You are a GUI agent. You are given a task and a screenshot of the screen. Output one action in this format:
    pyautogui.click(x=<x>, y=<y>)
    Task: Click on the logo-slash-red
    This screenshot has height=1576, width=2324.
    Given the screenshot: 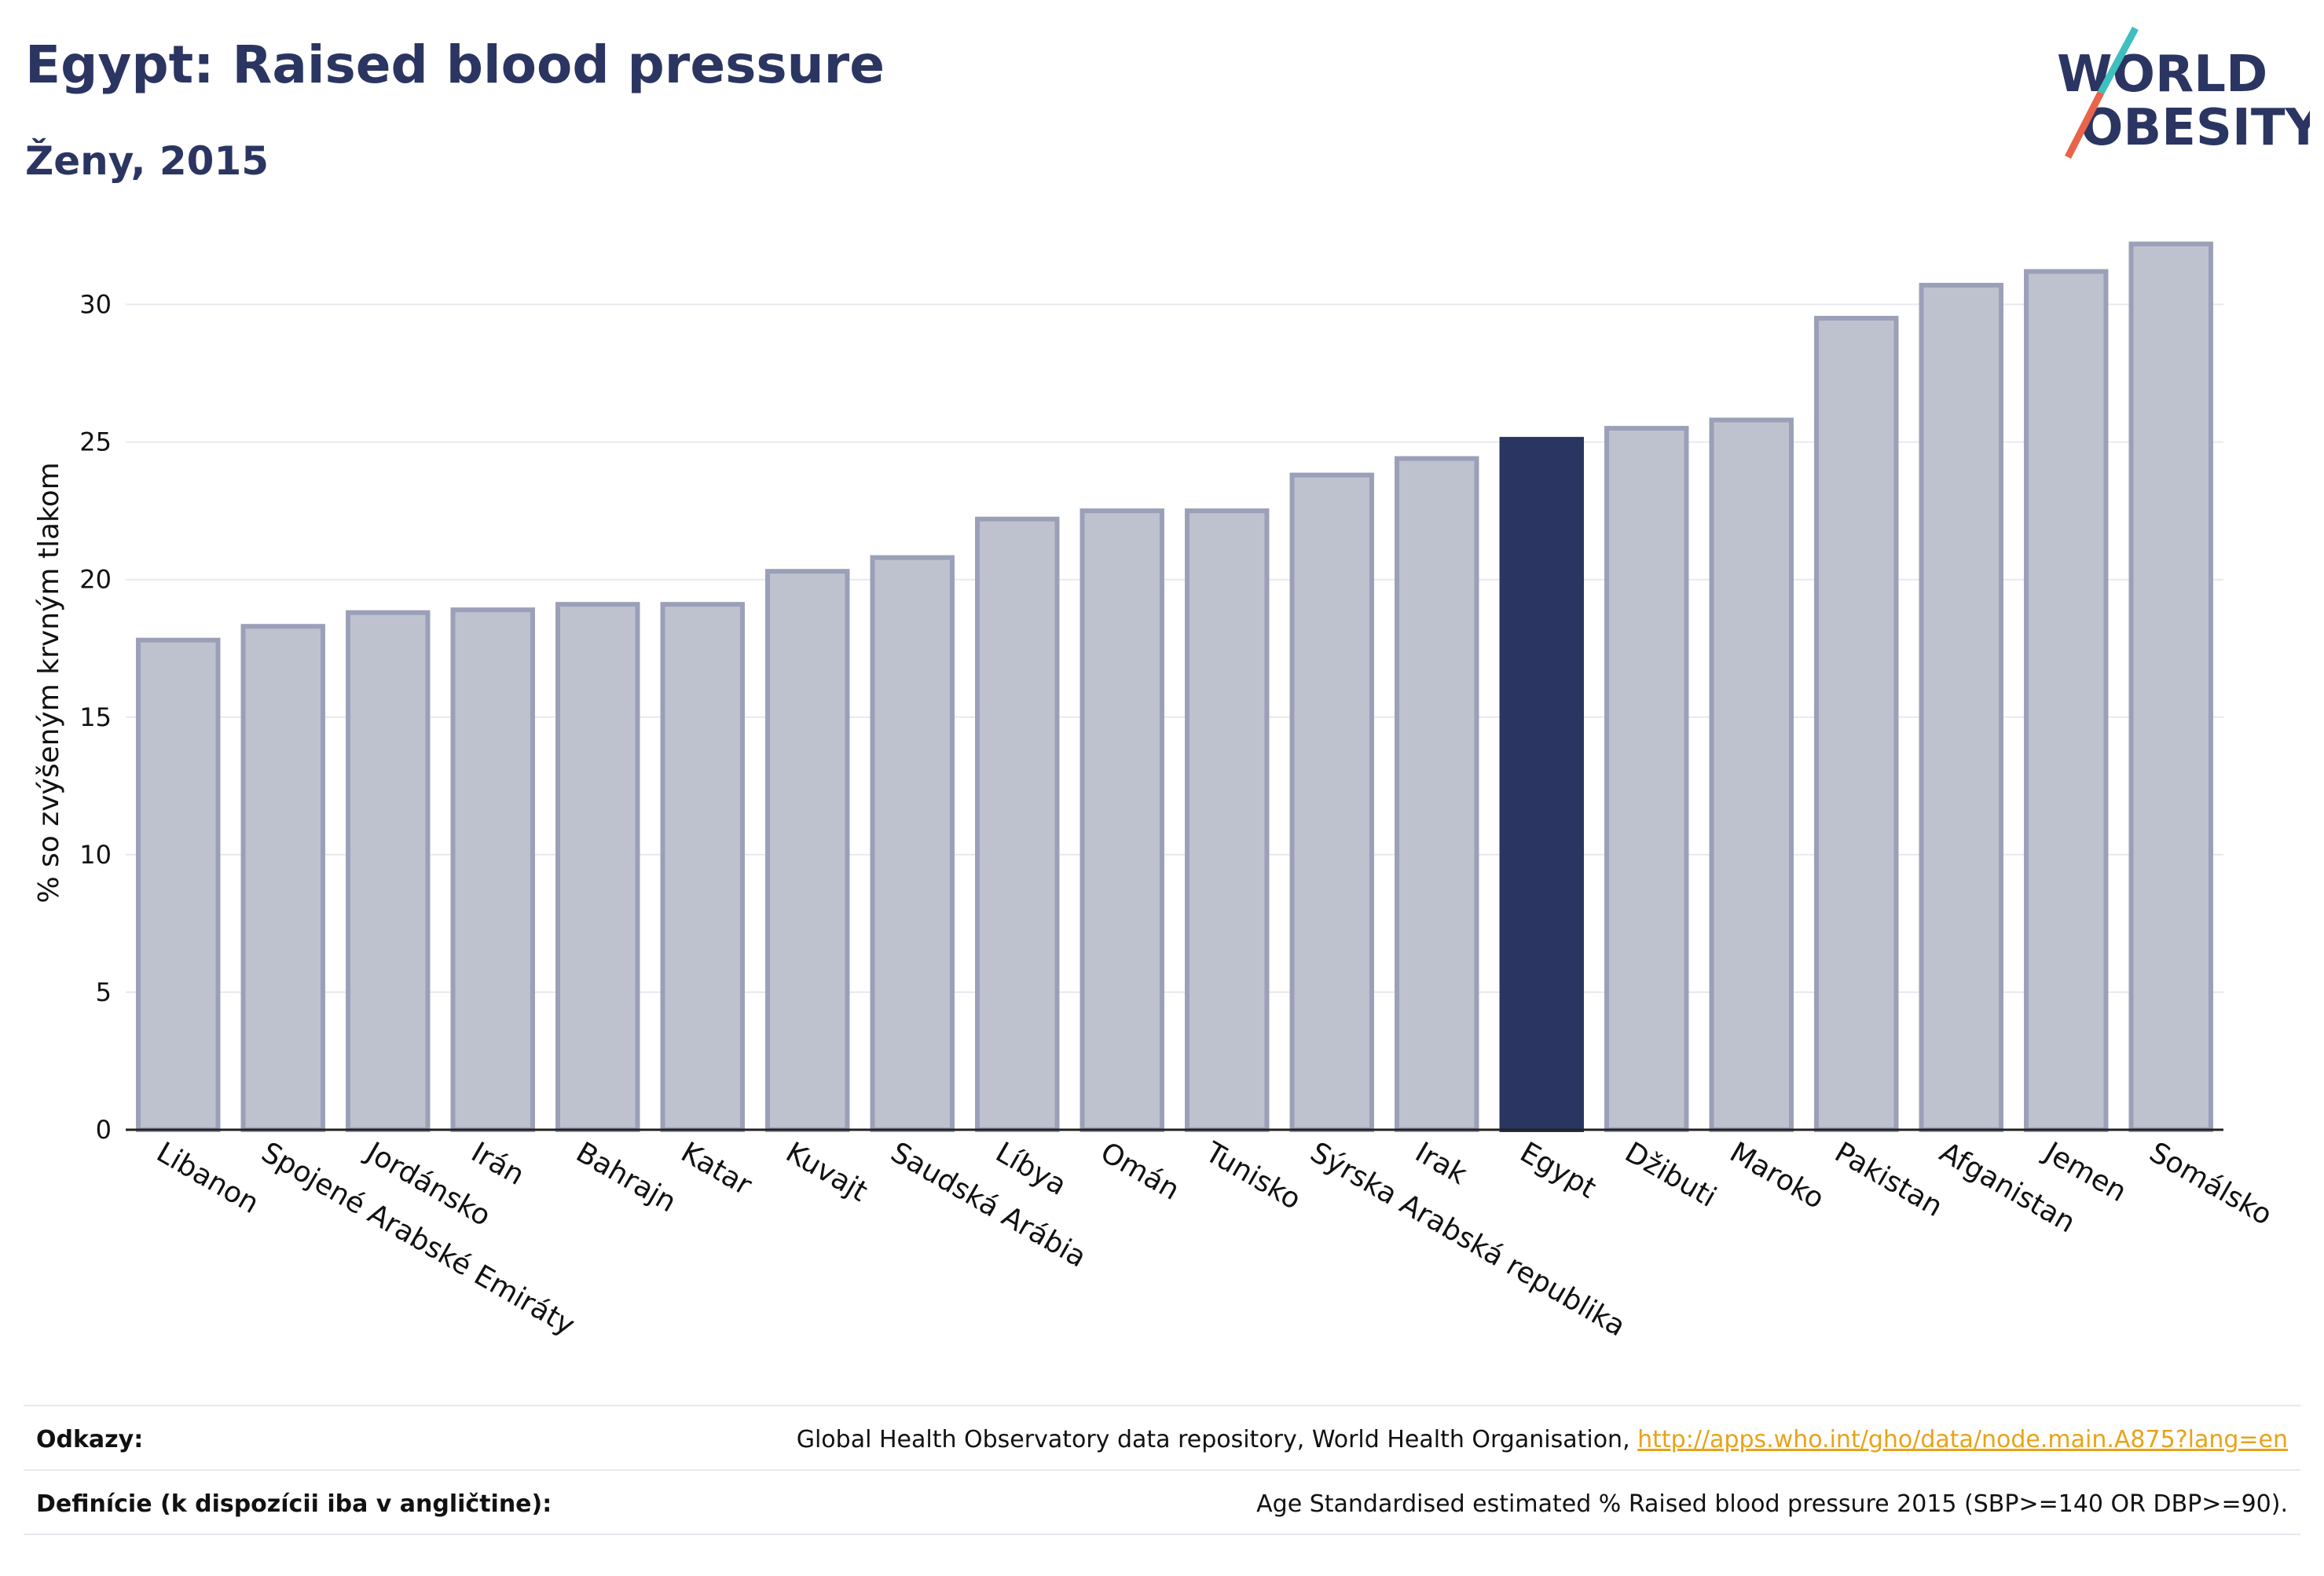 What is the action you would take?
    pyautogui.click(x=2084, y=124)
    